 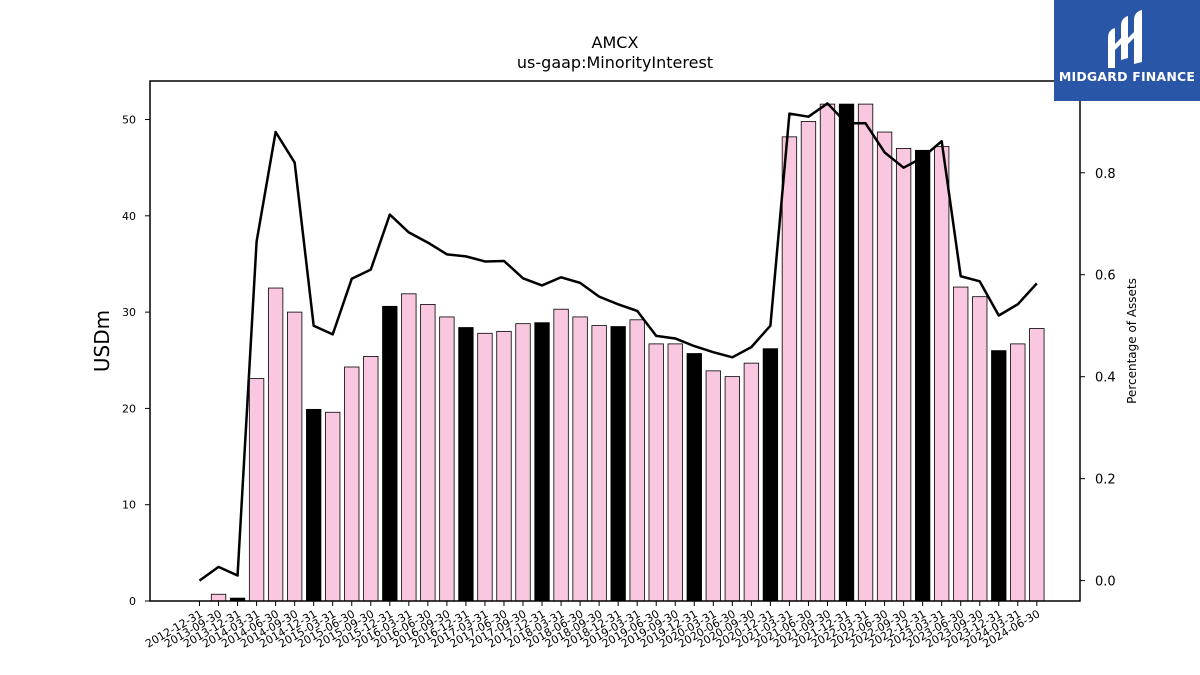 What do you see at coordinates (129, 312) in the screenshot?
I see `y-tick-label: 30` at bounding box center [129, 312].